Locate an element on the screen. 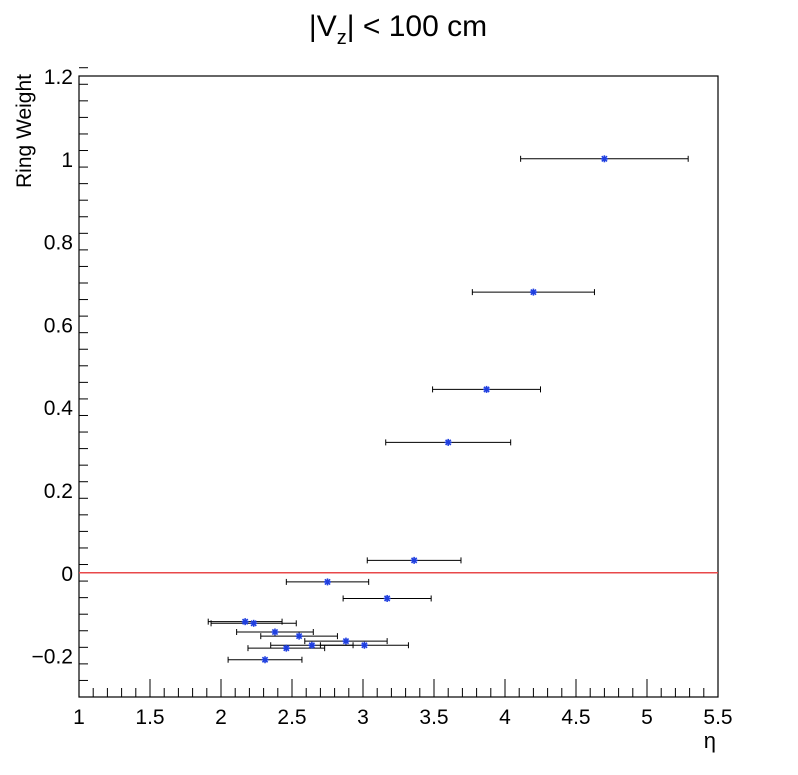  x-tick-label: 2 is located at coordinates (221, 717).